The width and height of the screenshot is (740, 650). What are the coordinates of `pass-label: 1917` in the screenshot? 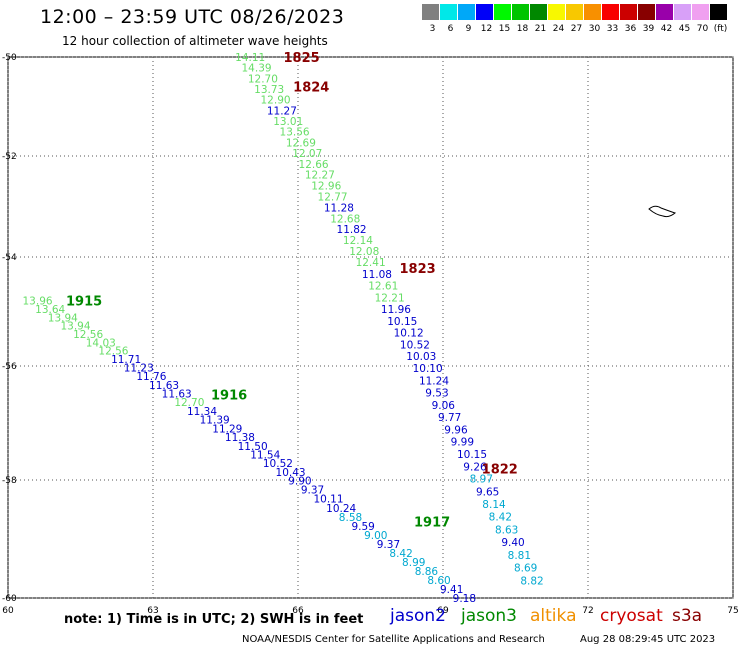 It's located at (432, 522).